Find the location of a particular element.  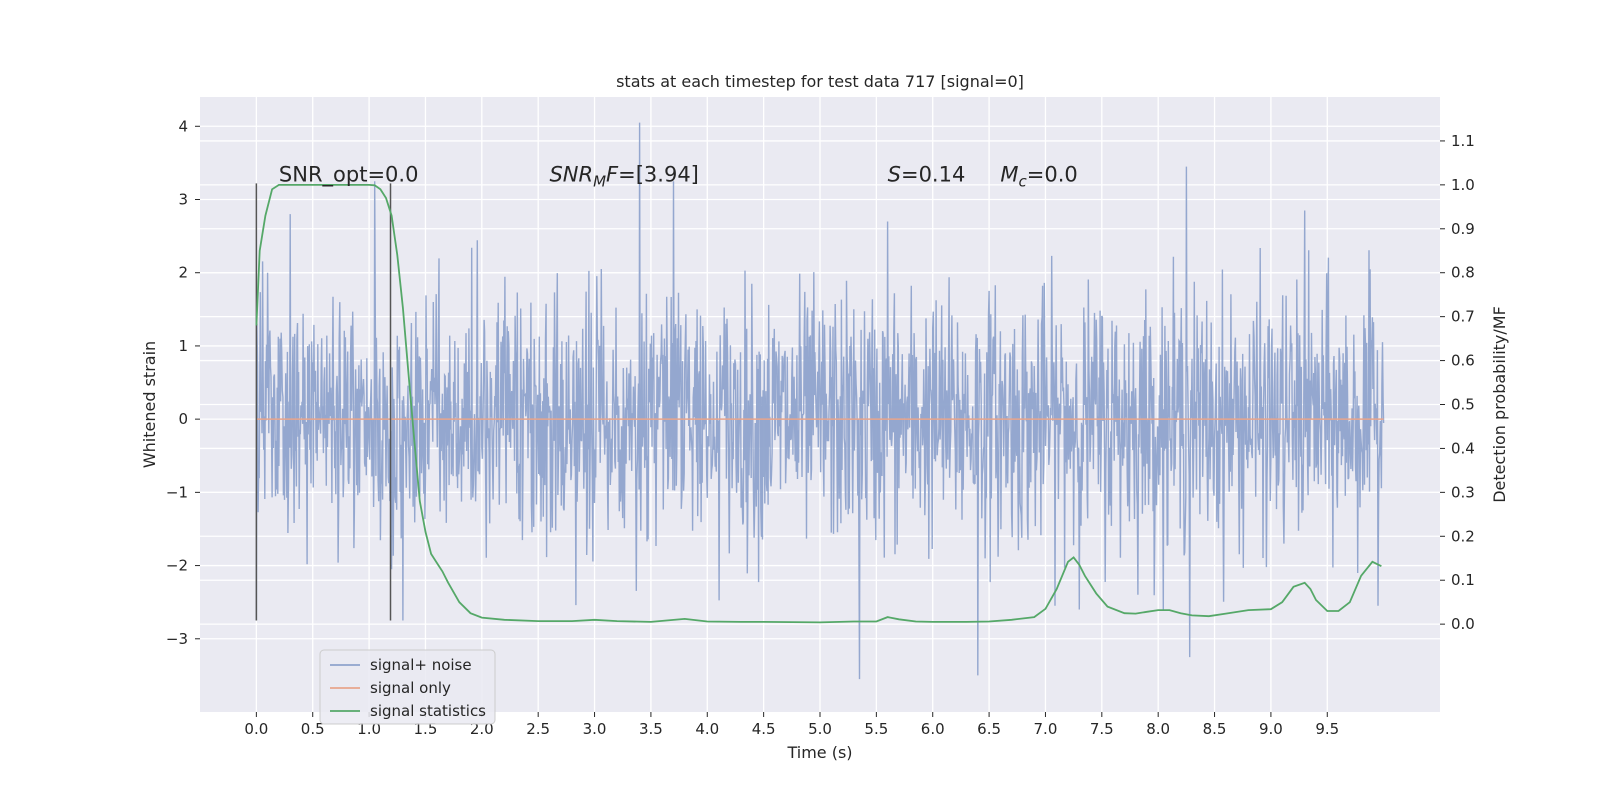

x-tick-label: 0.5 is located at coordinates (313, 729).